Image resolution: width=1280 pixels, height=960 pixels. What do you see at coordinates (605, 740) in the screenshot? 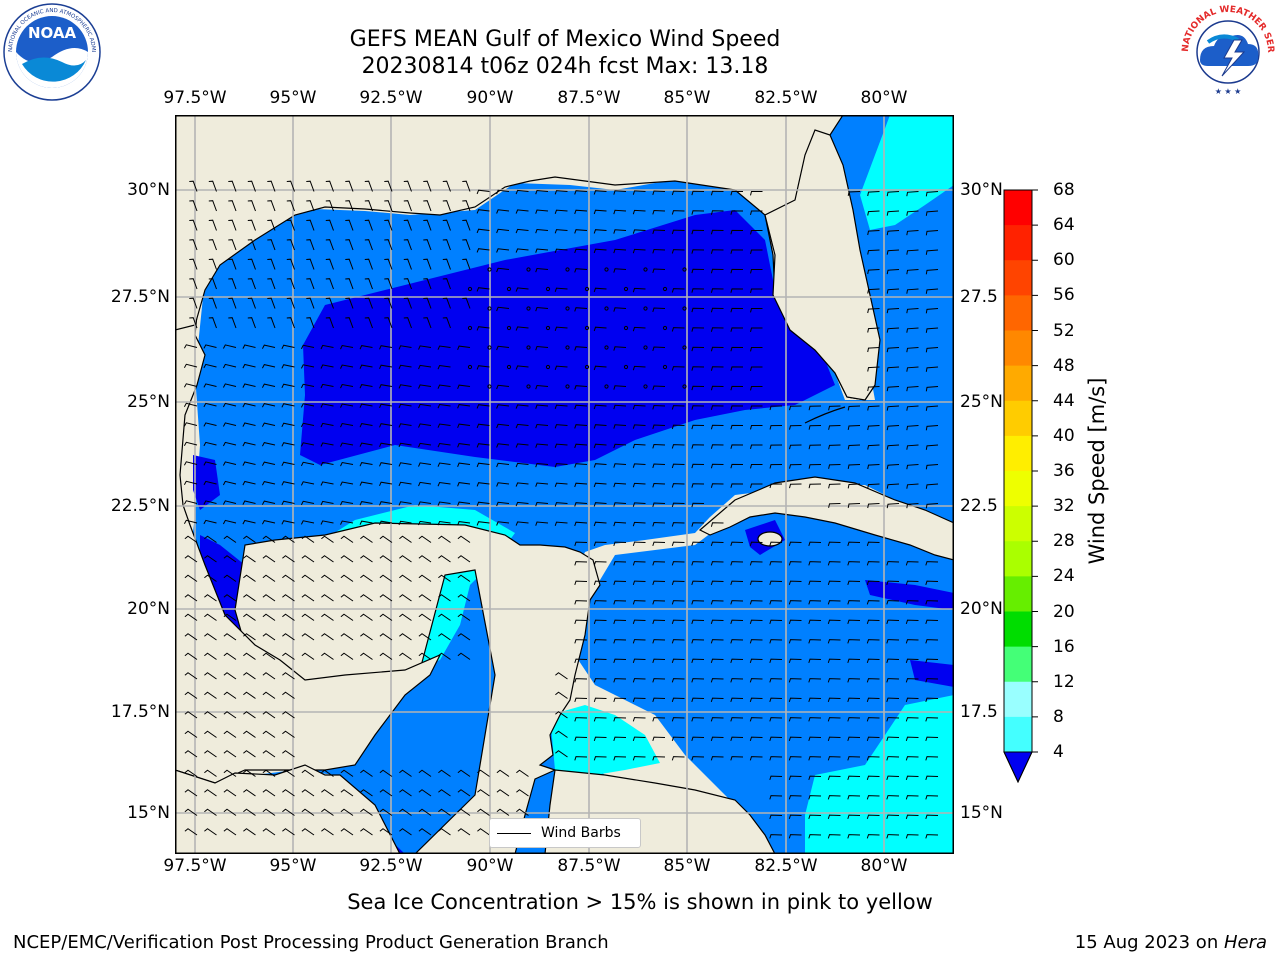
I see `fresh-wind-region` at bounding box center [605, 740].